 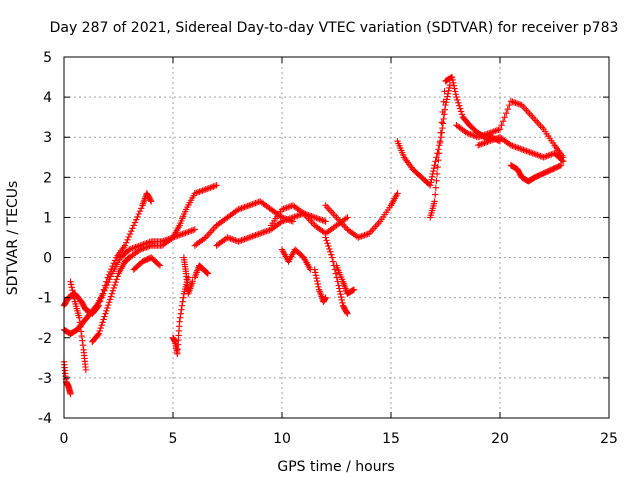 What do you see at coordinates (45, 419) in the screenshot?
I see `y-tick-label: -4` at bounding box center [45, 419].